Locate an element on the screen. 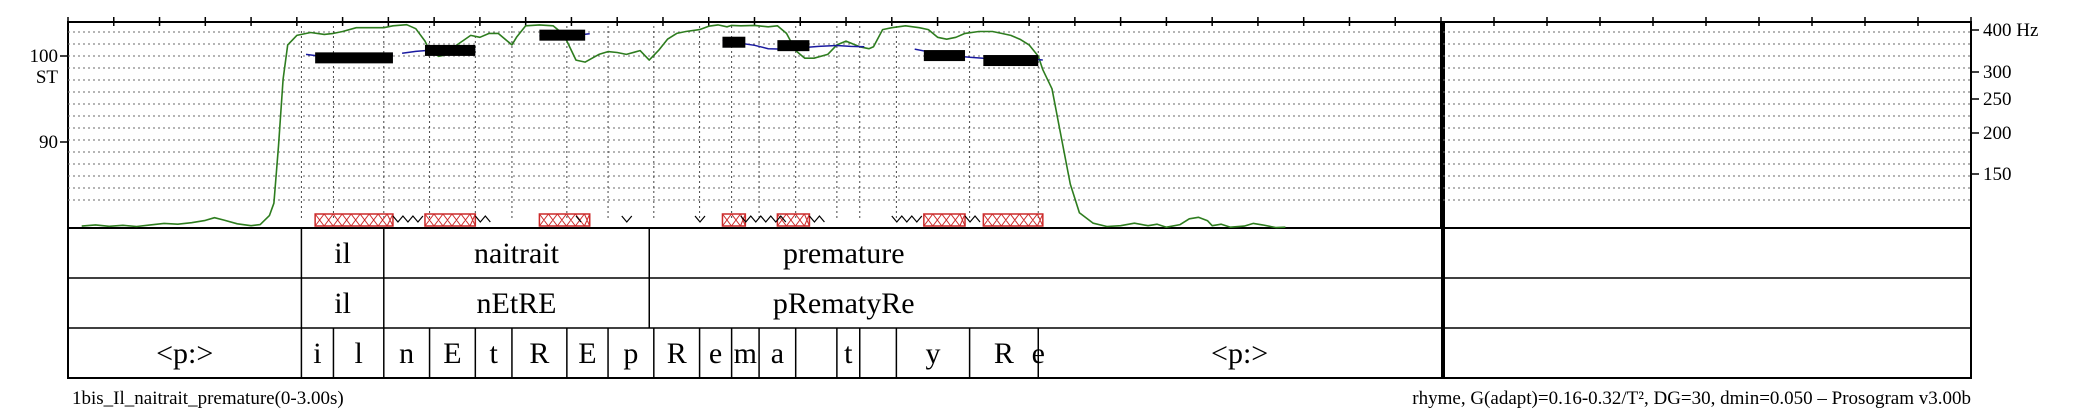  left-axis-tick-label: 90 is located at coordinates (48, 142).